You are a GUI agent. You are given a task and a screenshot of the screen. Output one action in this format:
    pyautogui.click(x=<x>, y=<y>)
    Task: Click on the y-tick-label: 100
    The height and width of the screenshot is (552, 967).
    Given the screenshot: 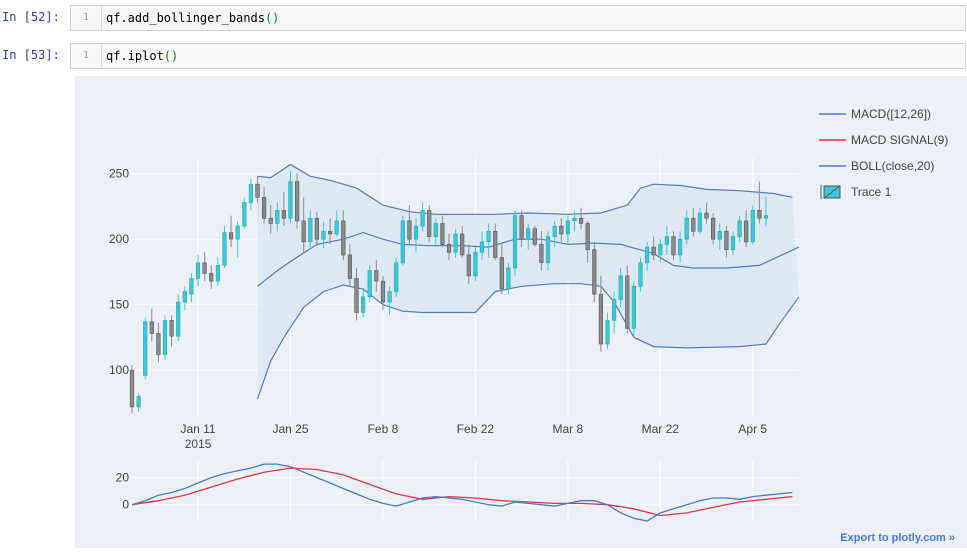 What is the action you would take?
    pyautogui.click(x=119, y=370)
    